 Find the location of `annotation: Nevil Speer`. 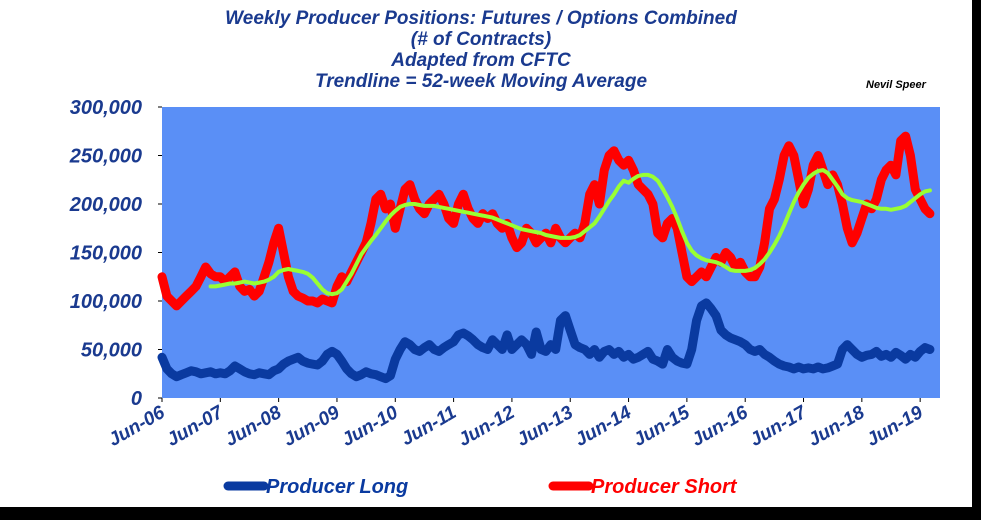

annotation: Nevil Speer is located at coordinates (896, 85).